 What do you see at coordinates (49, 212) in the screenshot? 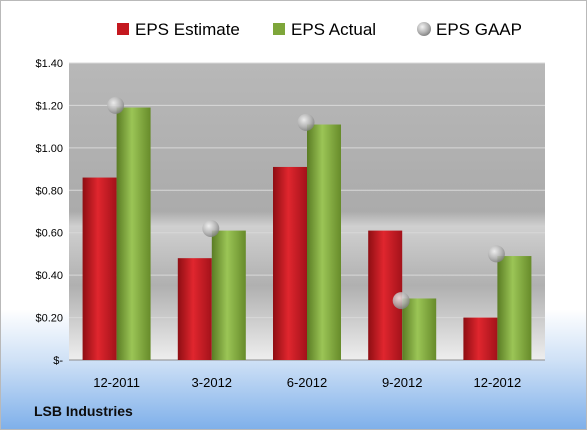
I see `y-axis-ticks: $- $0.20 $0.40 $0.60 $0.80 $1.00 $1.20 $1.40` at bounding box center [49, 212].